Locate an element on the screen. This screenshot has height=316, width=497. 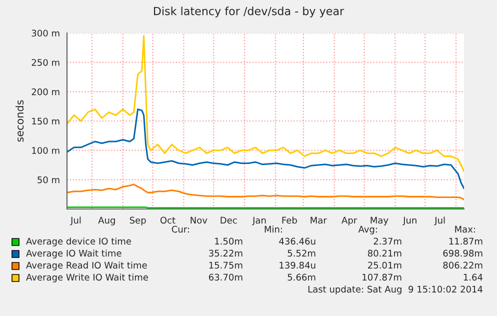
text: 5.52m is located at coordinates (302, 253).